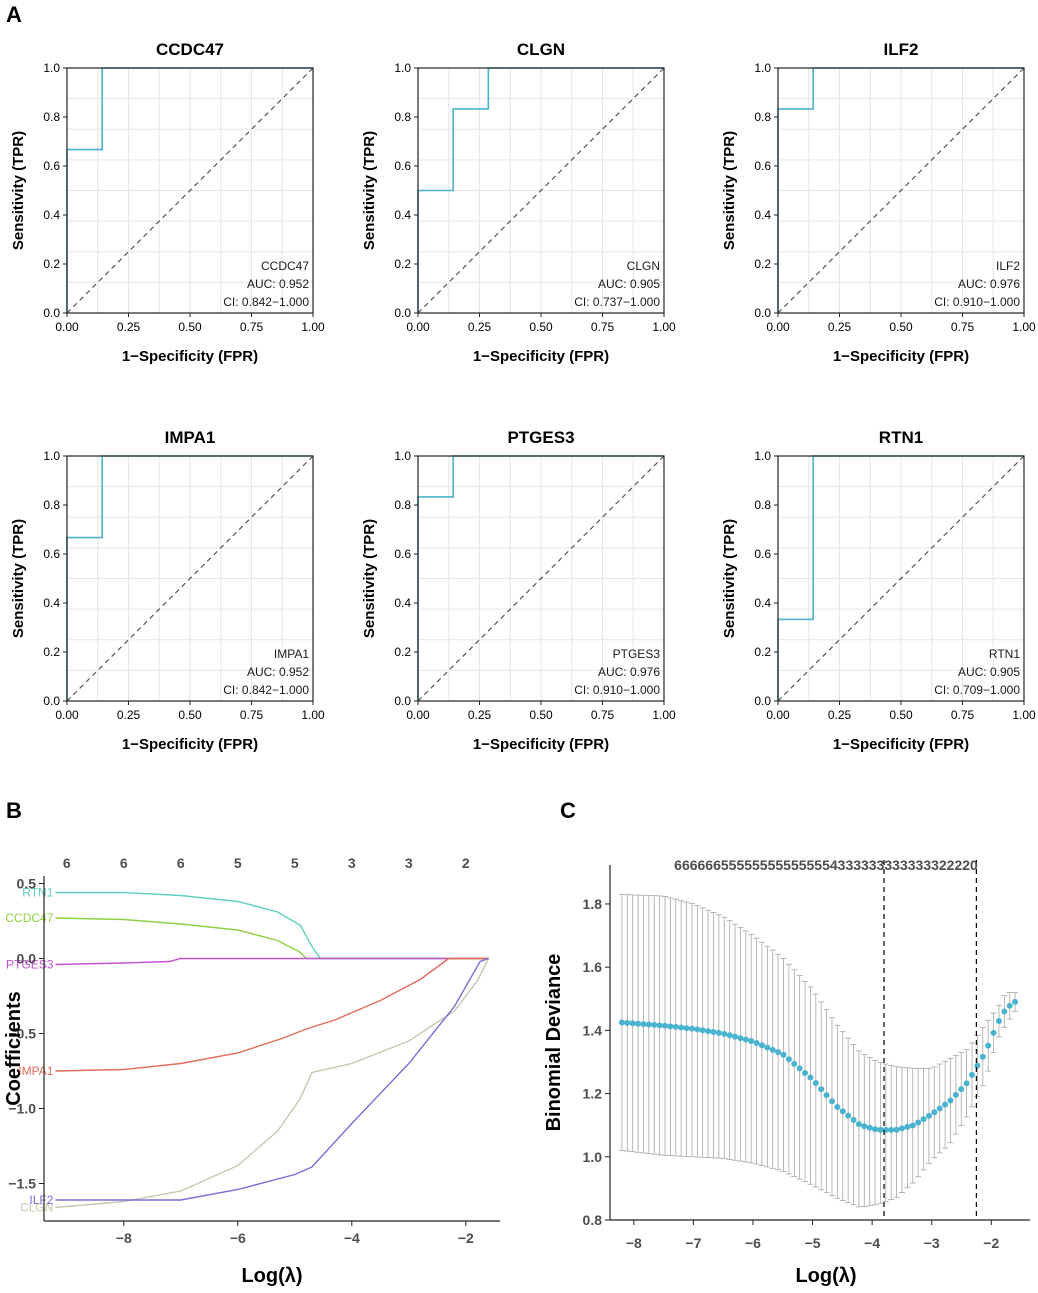 This screenshot has width=1038, height=1293. Describe the element at coordinates (278, 284) in the screenshot. I see `annotation-auc: AUC: 0.952` at that location.